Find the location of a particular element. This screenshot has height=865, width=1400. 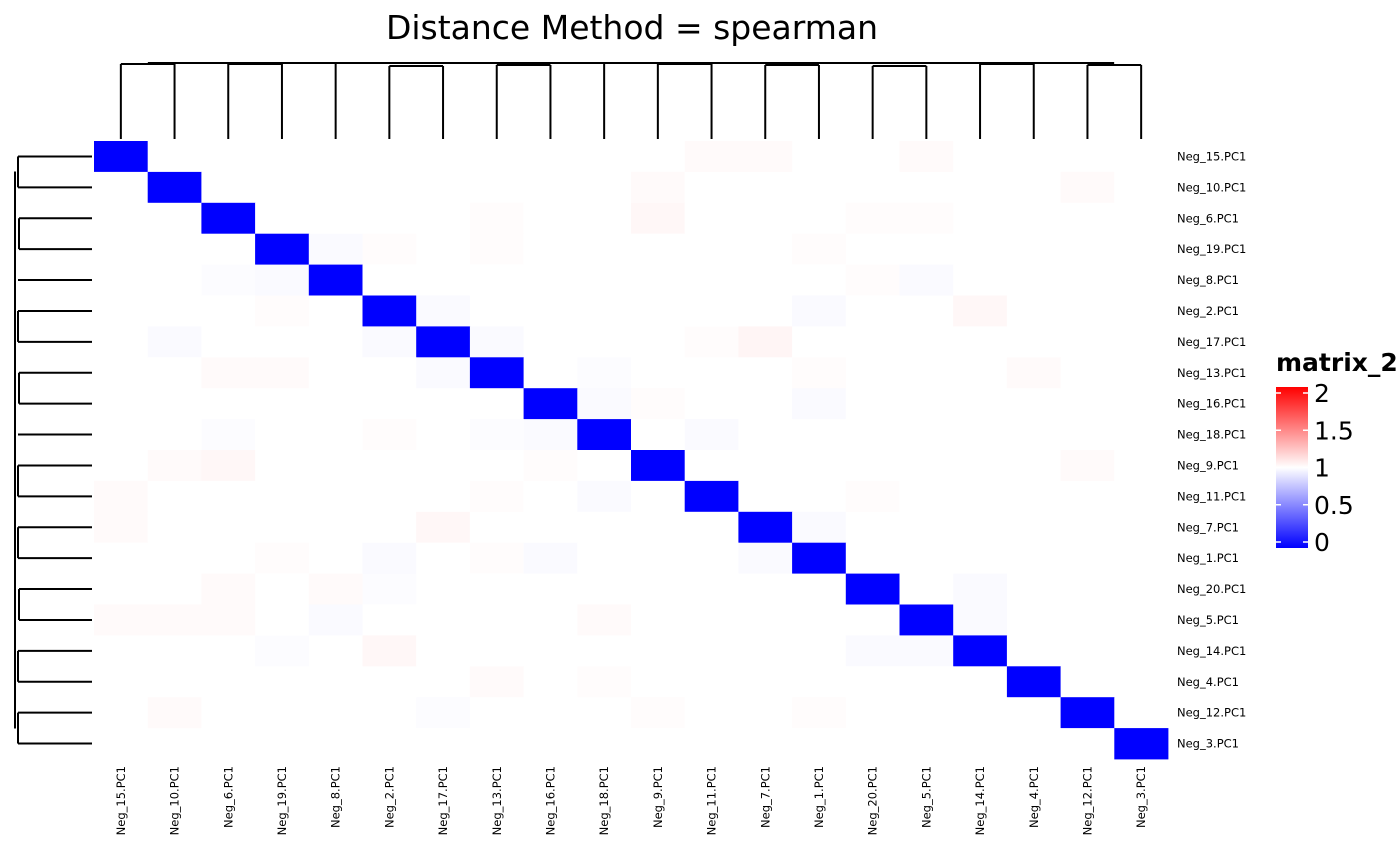

row-label: Neg_1.PC1 is located at coordinates (1208, 558).